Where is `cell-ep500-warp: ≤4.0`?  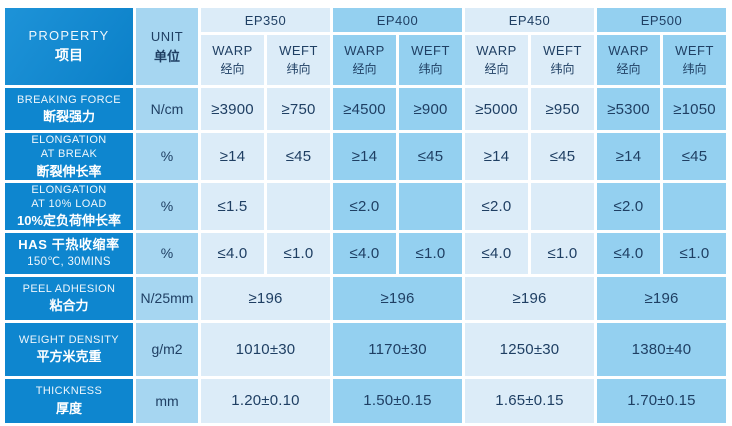
cell-ep500-warp: ≤4.0 is located at coordinates (628, 253).